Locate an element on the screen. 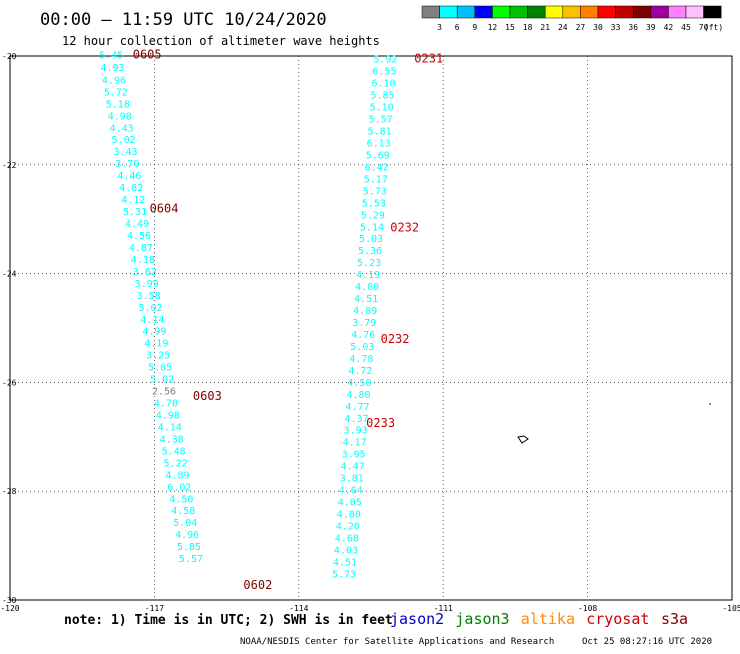  swh-value-label: 4.68 is located at coordinates (347, 538).